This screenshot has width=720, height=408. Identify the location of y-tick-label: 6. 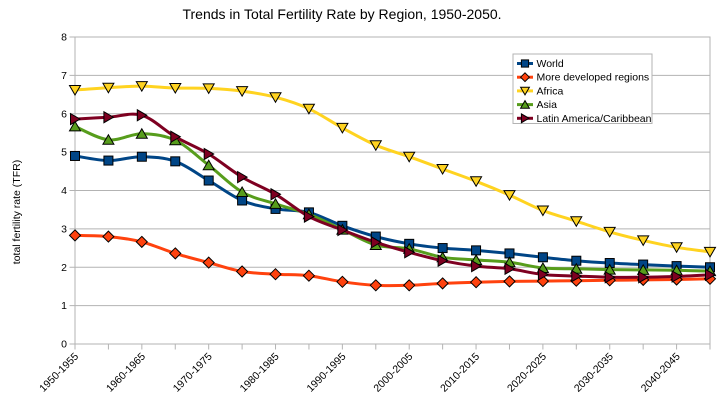
(64, 114).